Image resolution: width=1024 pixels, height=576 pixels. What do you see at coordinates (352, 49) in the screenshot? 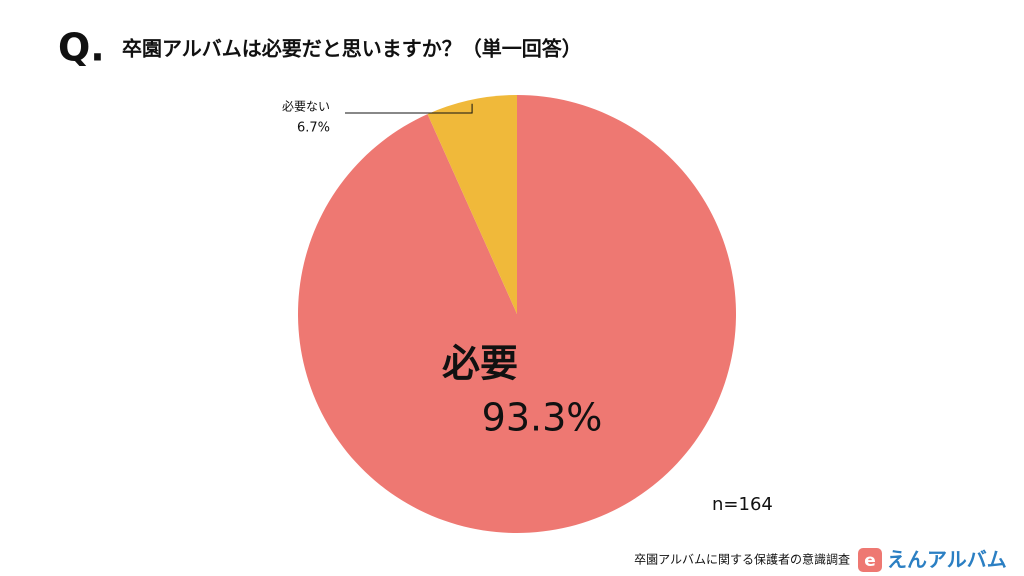
I see `chart-title: 卒園アルバムは必要だと思いますか？（単一回答）` at bounding box center [352, 49].